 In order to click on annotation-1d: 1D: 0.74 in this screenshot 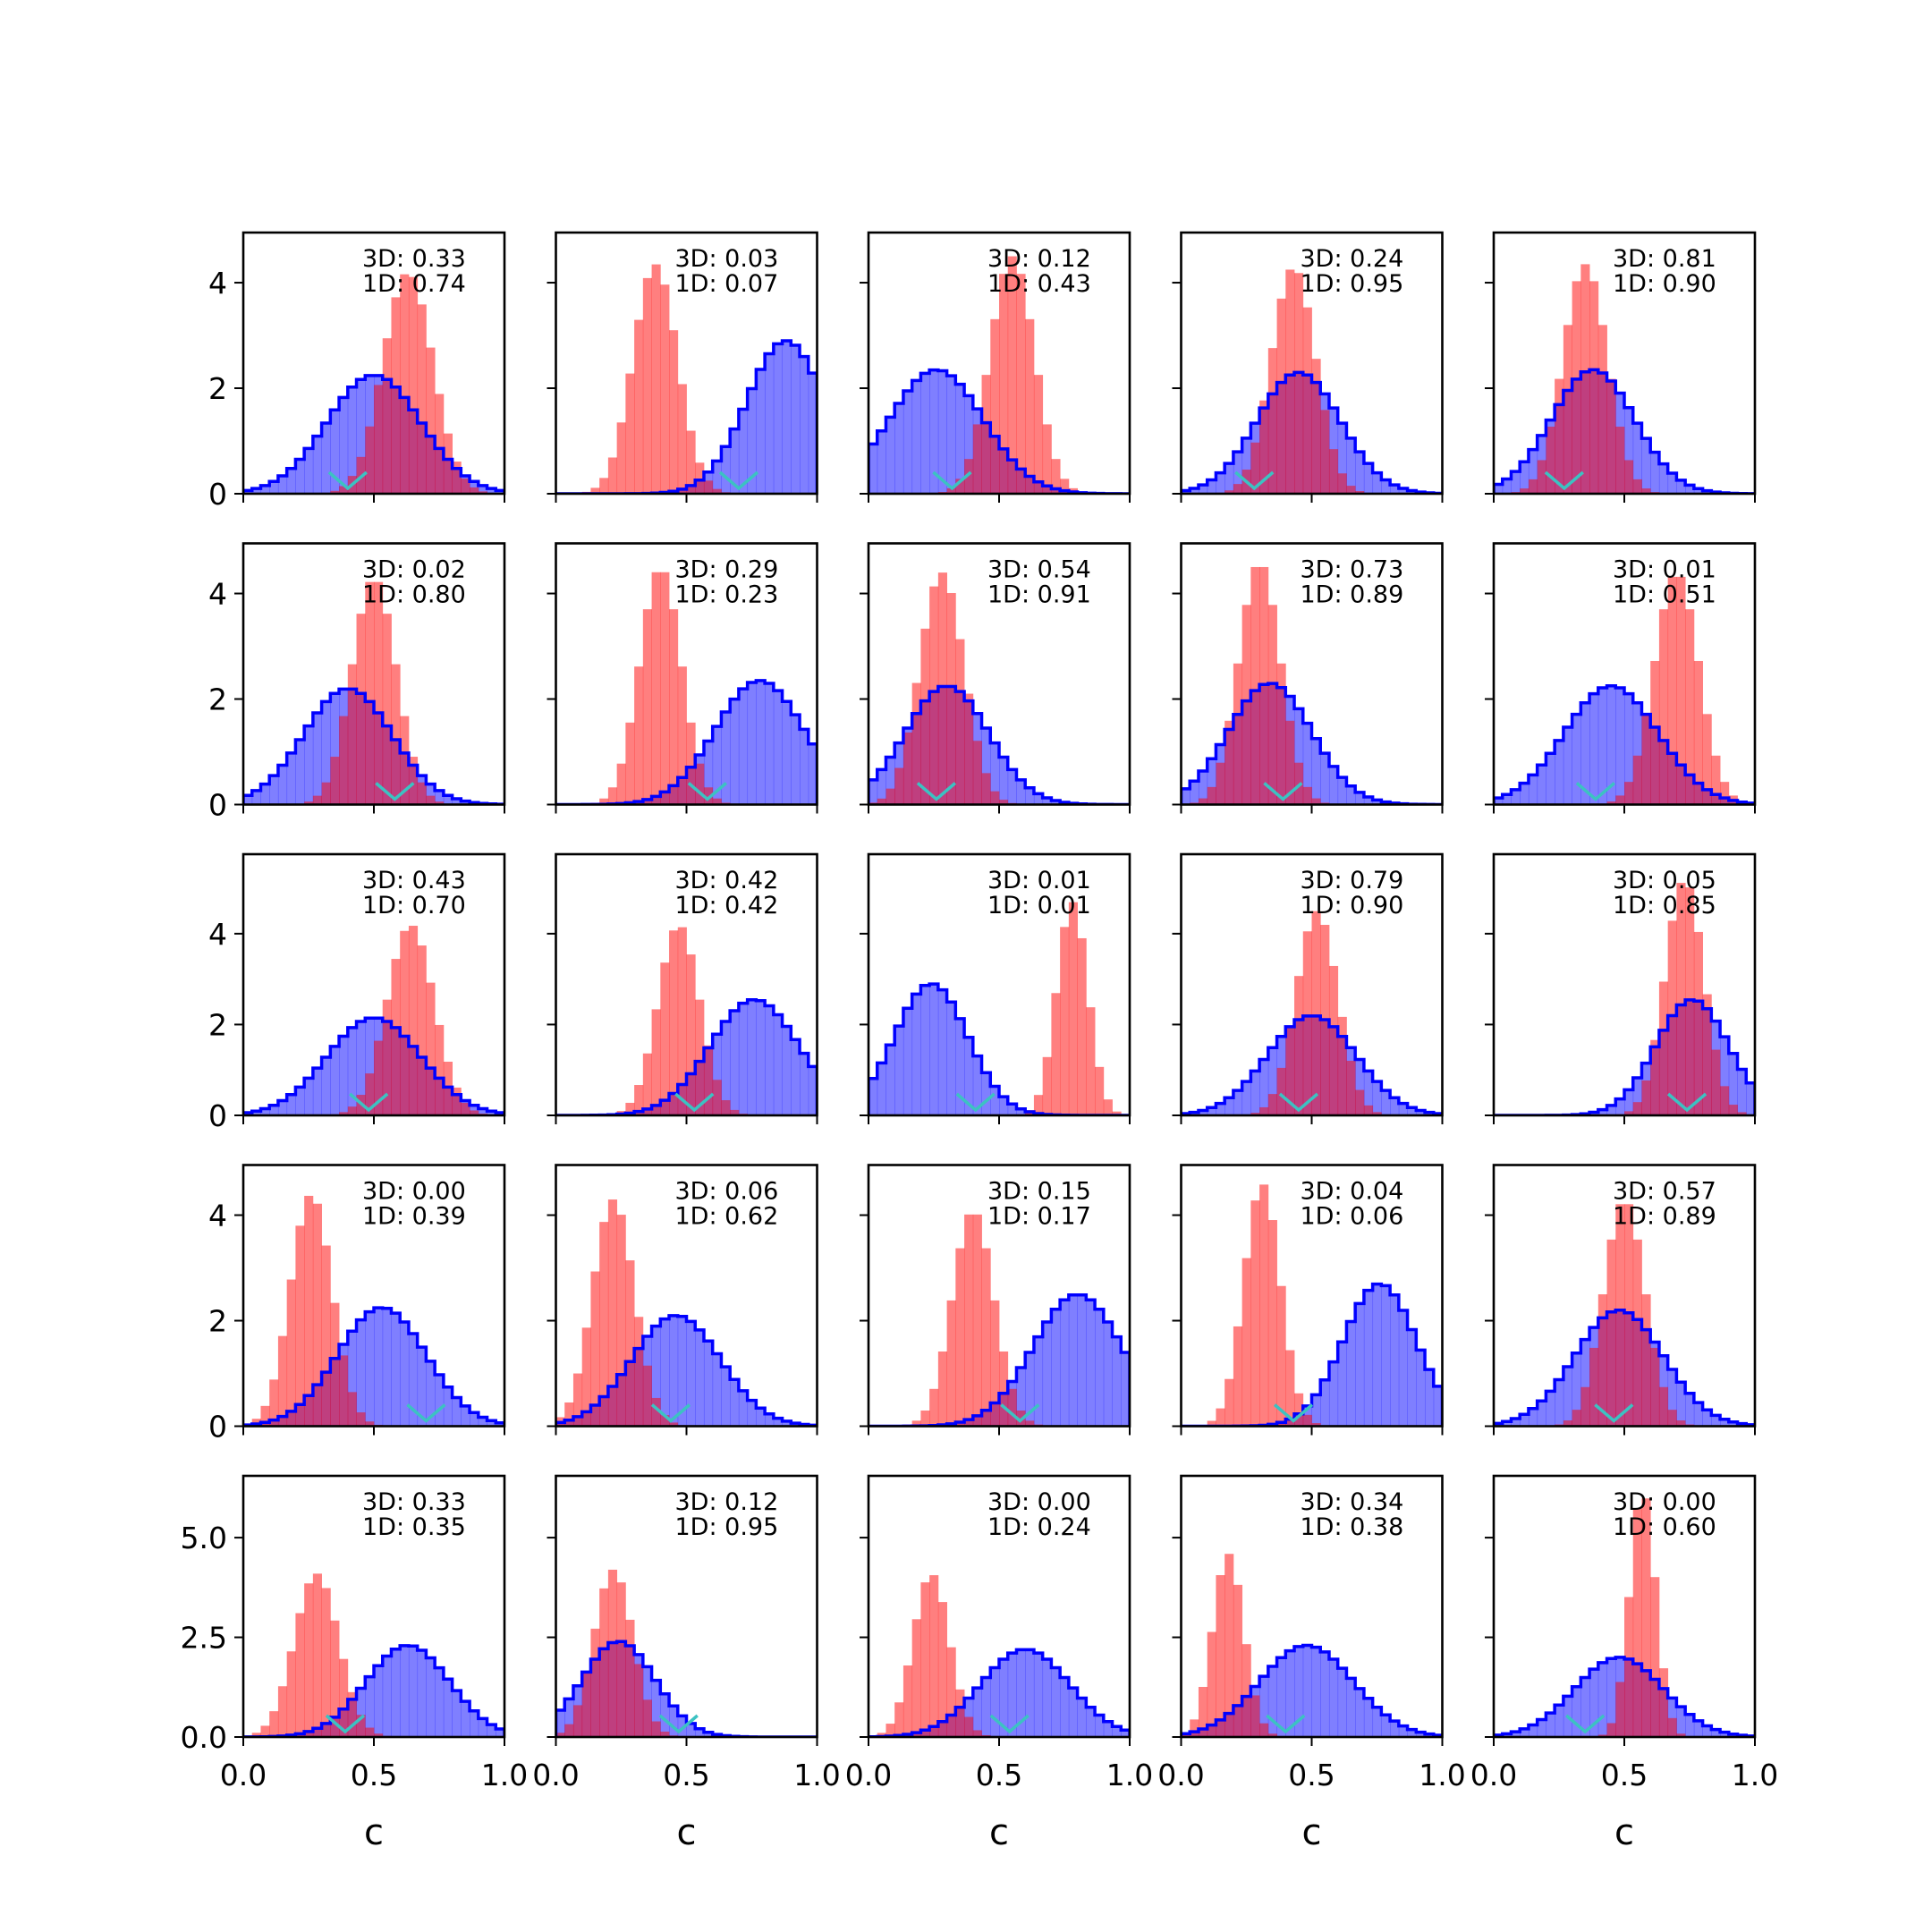, I will do `click(414, 284)`.